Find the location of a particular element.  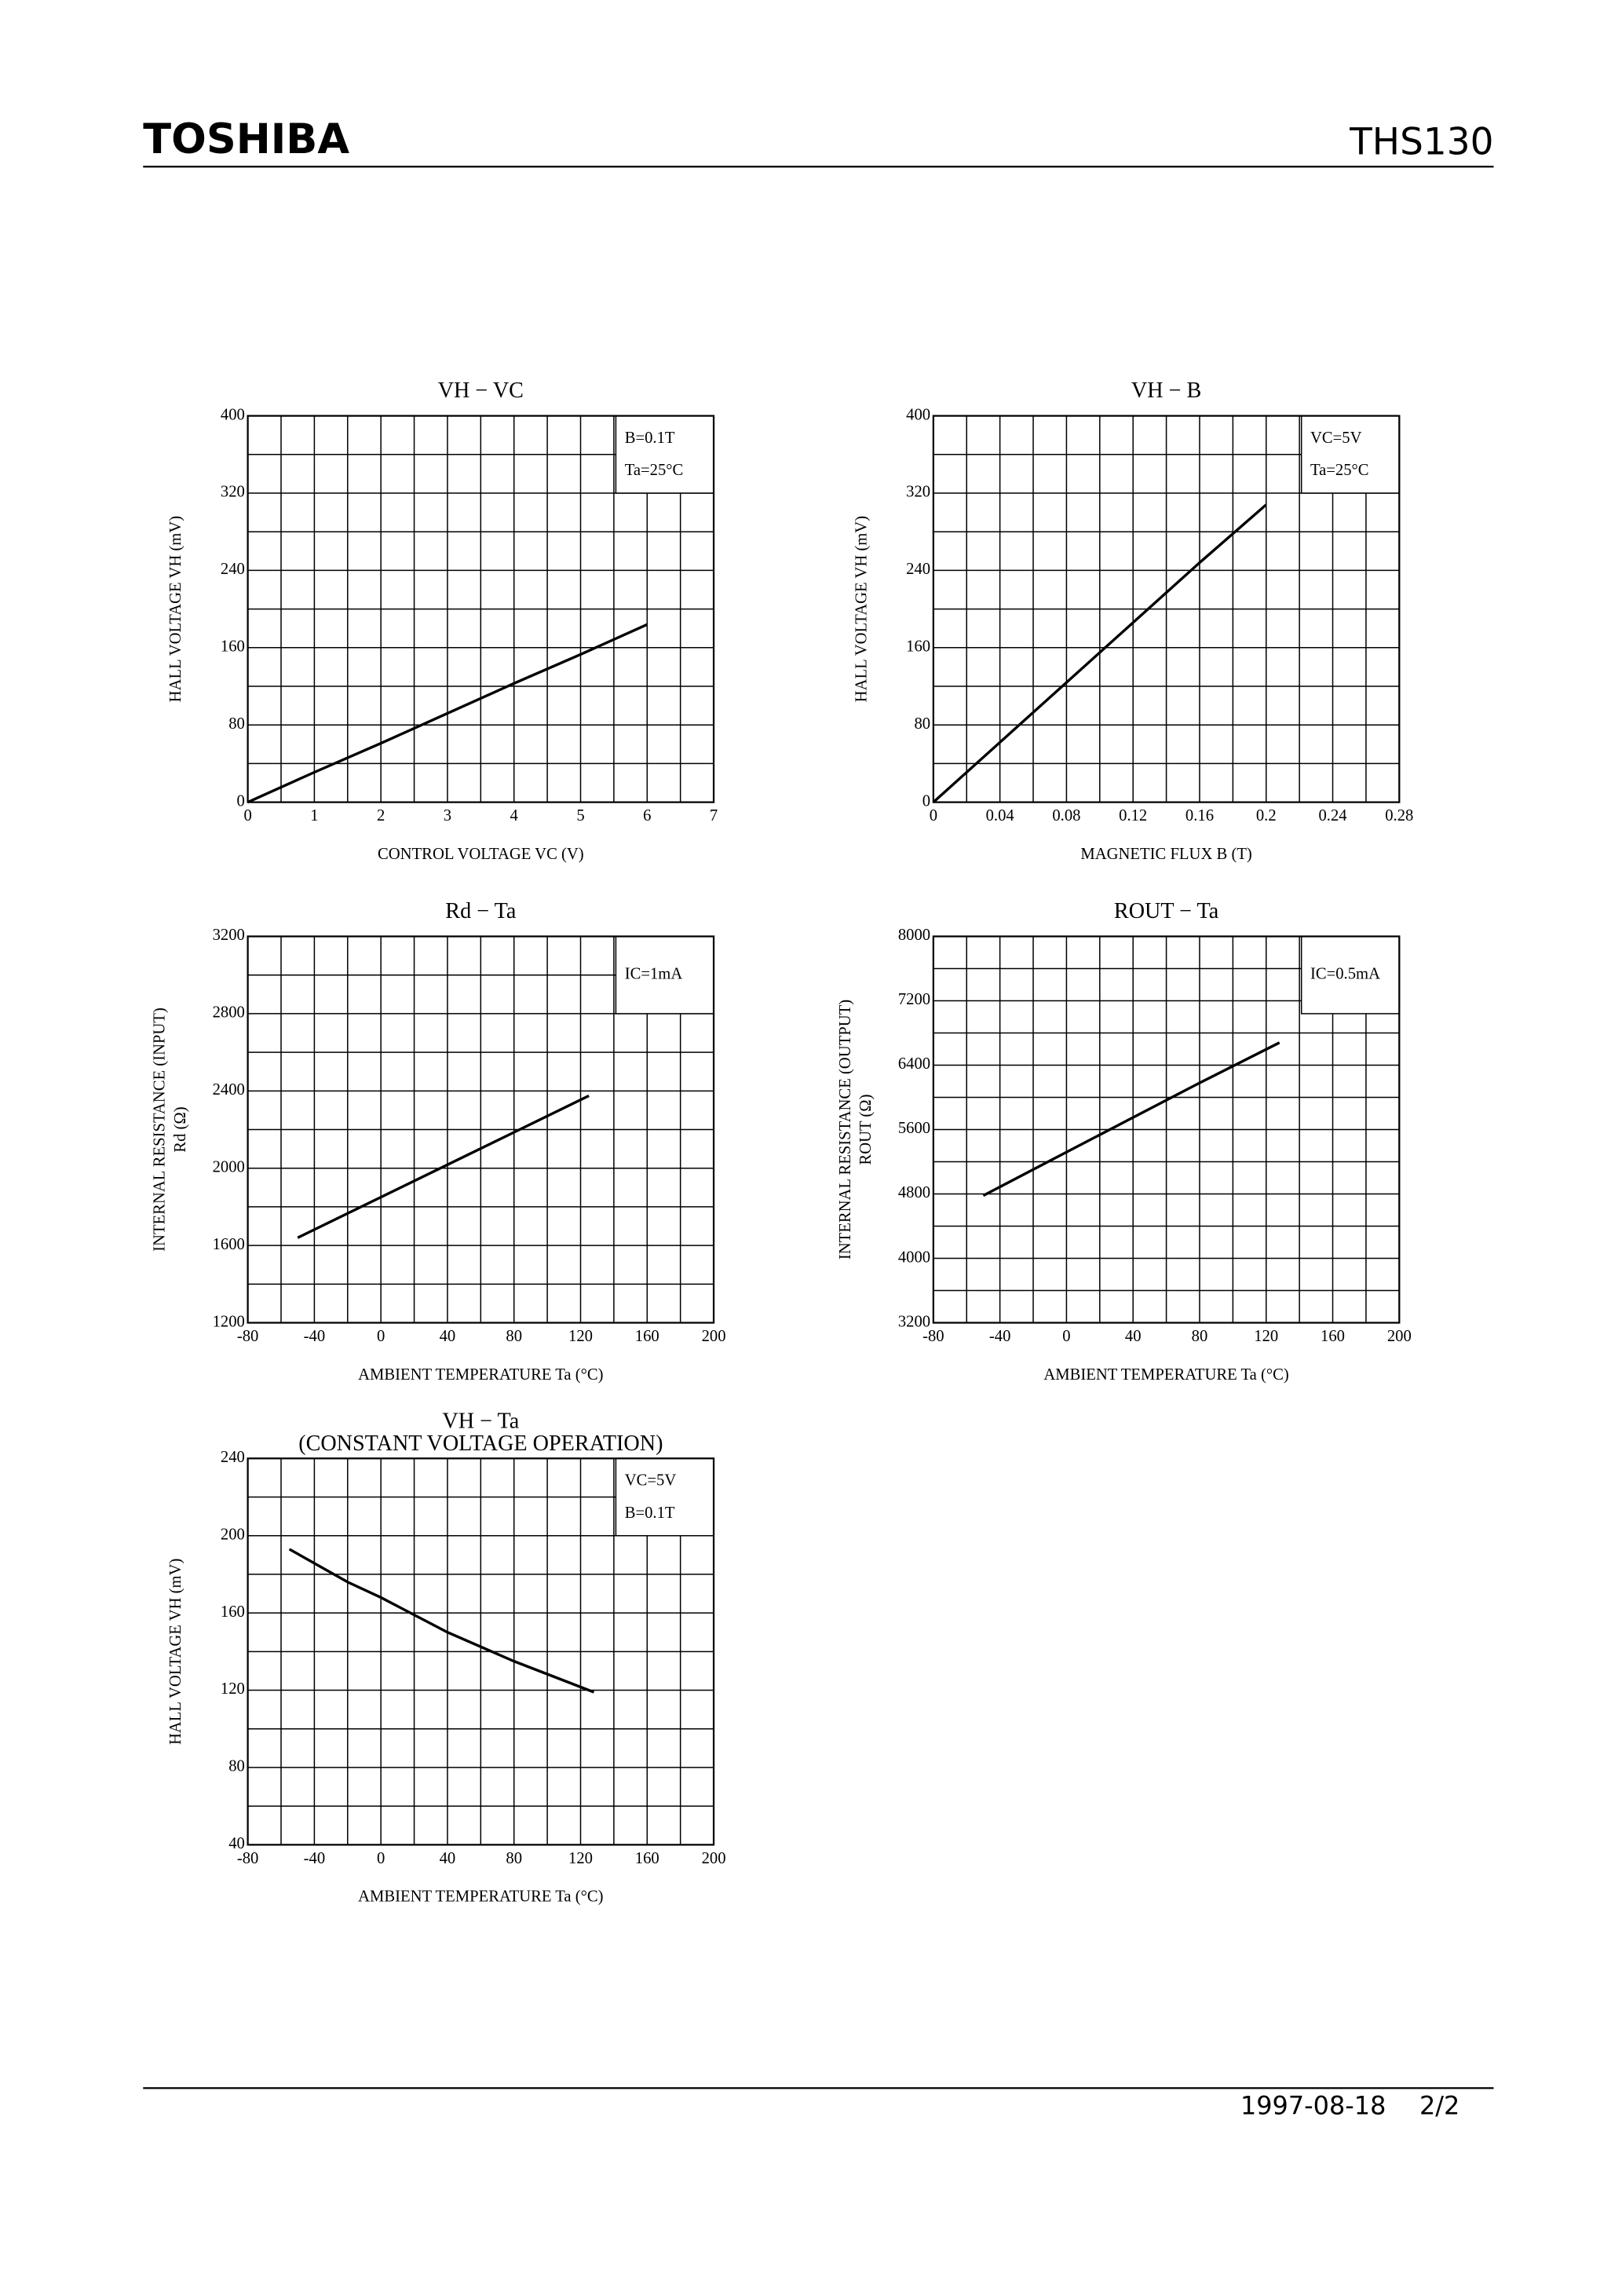

x-tick-label: 2 is located at coordinates (381, 816).